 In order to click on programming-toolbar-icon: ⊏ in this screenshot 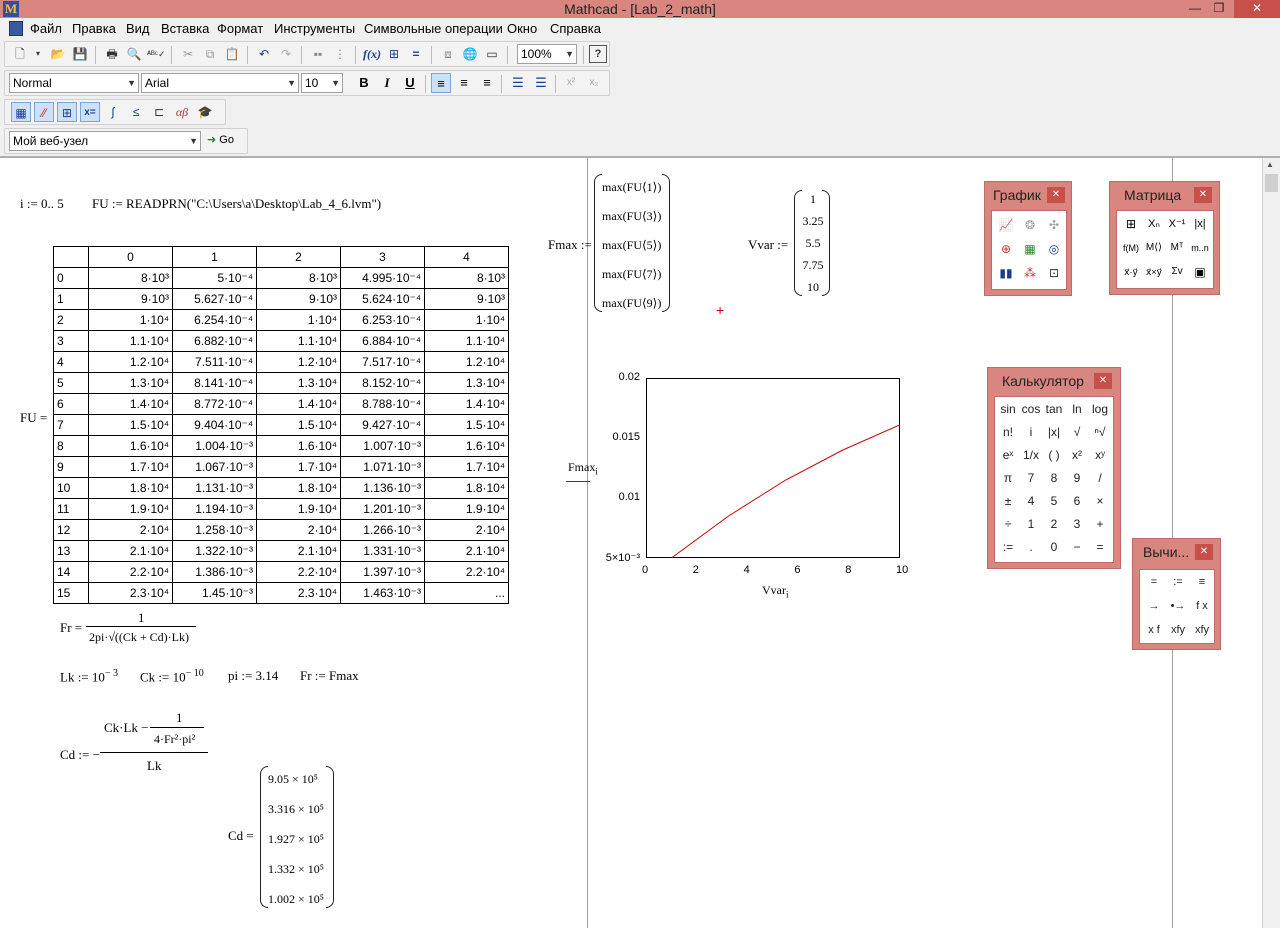, I will do `click(159, 112)`.